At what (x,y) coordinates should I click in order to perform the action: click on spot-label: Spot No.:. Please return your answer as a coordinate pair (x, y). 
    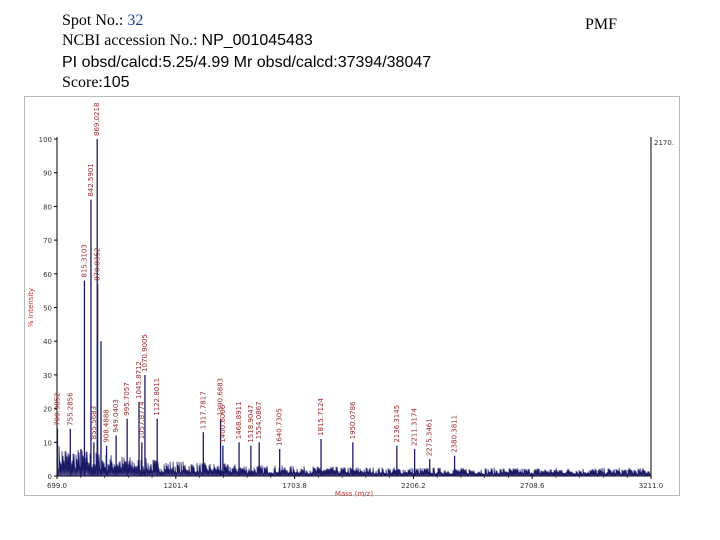
    Looking at the image, I should click on (93, 20).